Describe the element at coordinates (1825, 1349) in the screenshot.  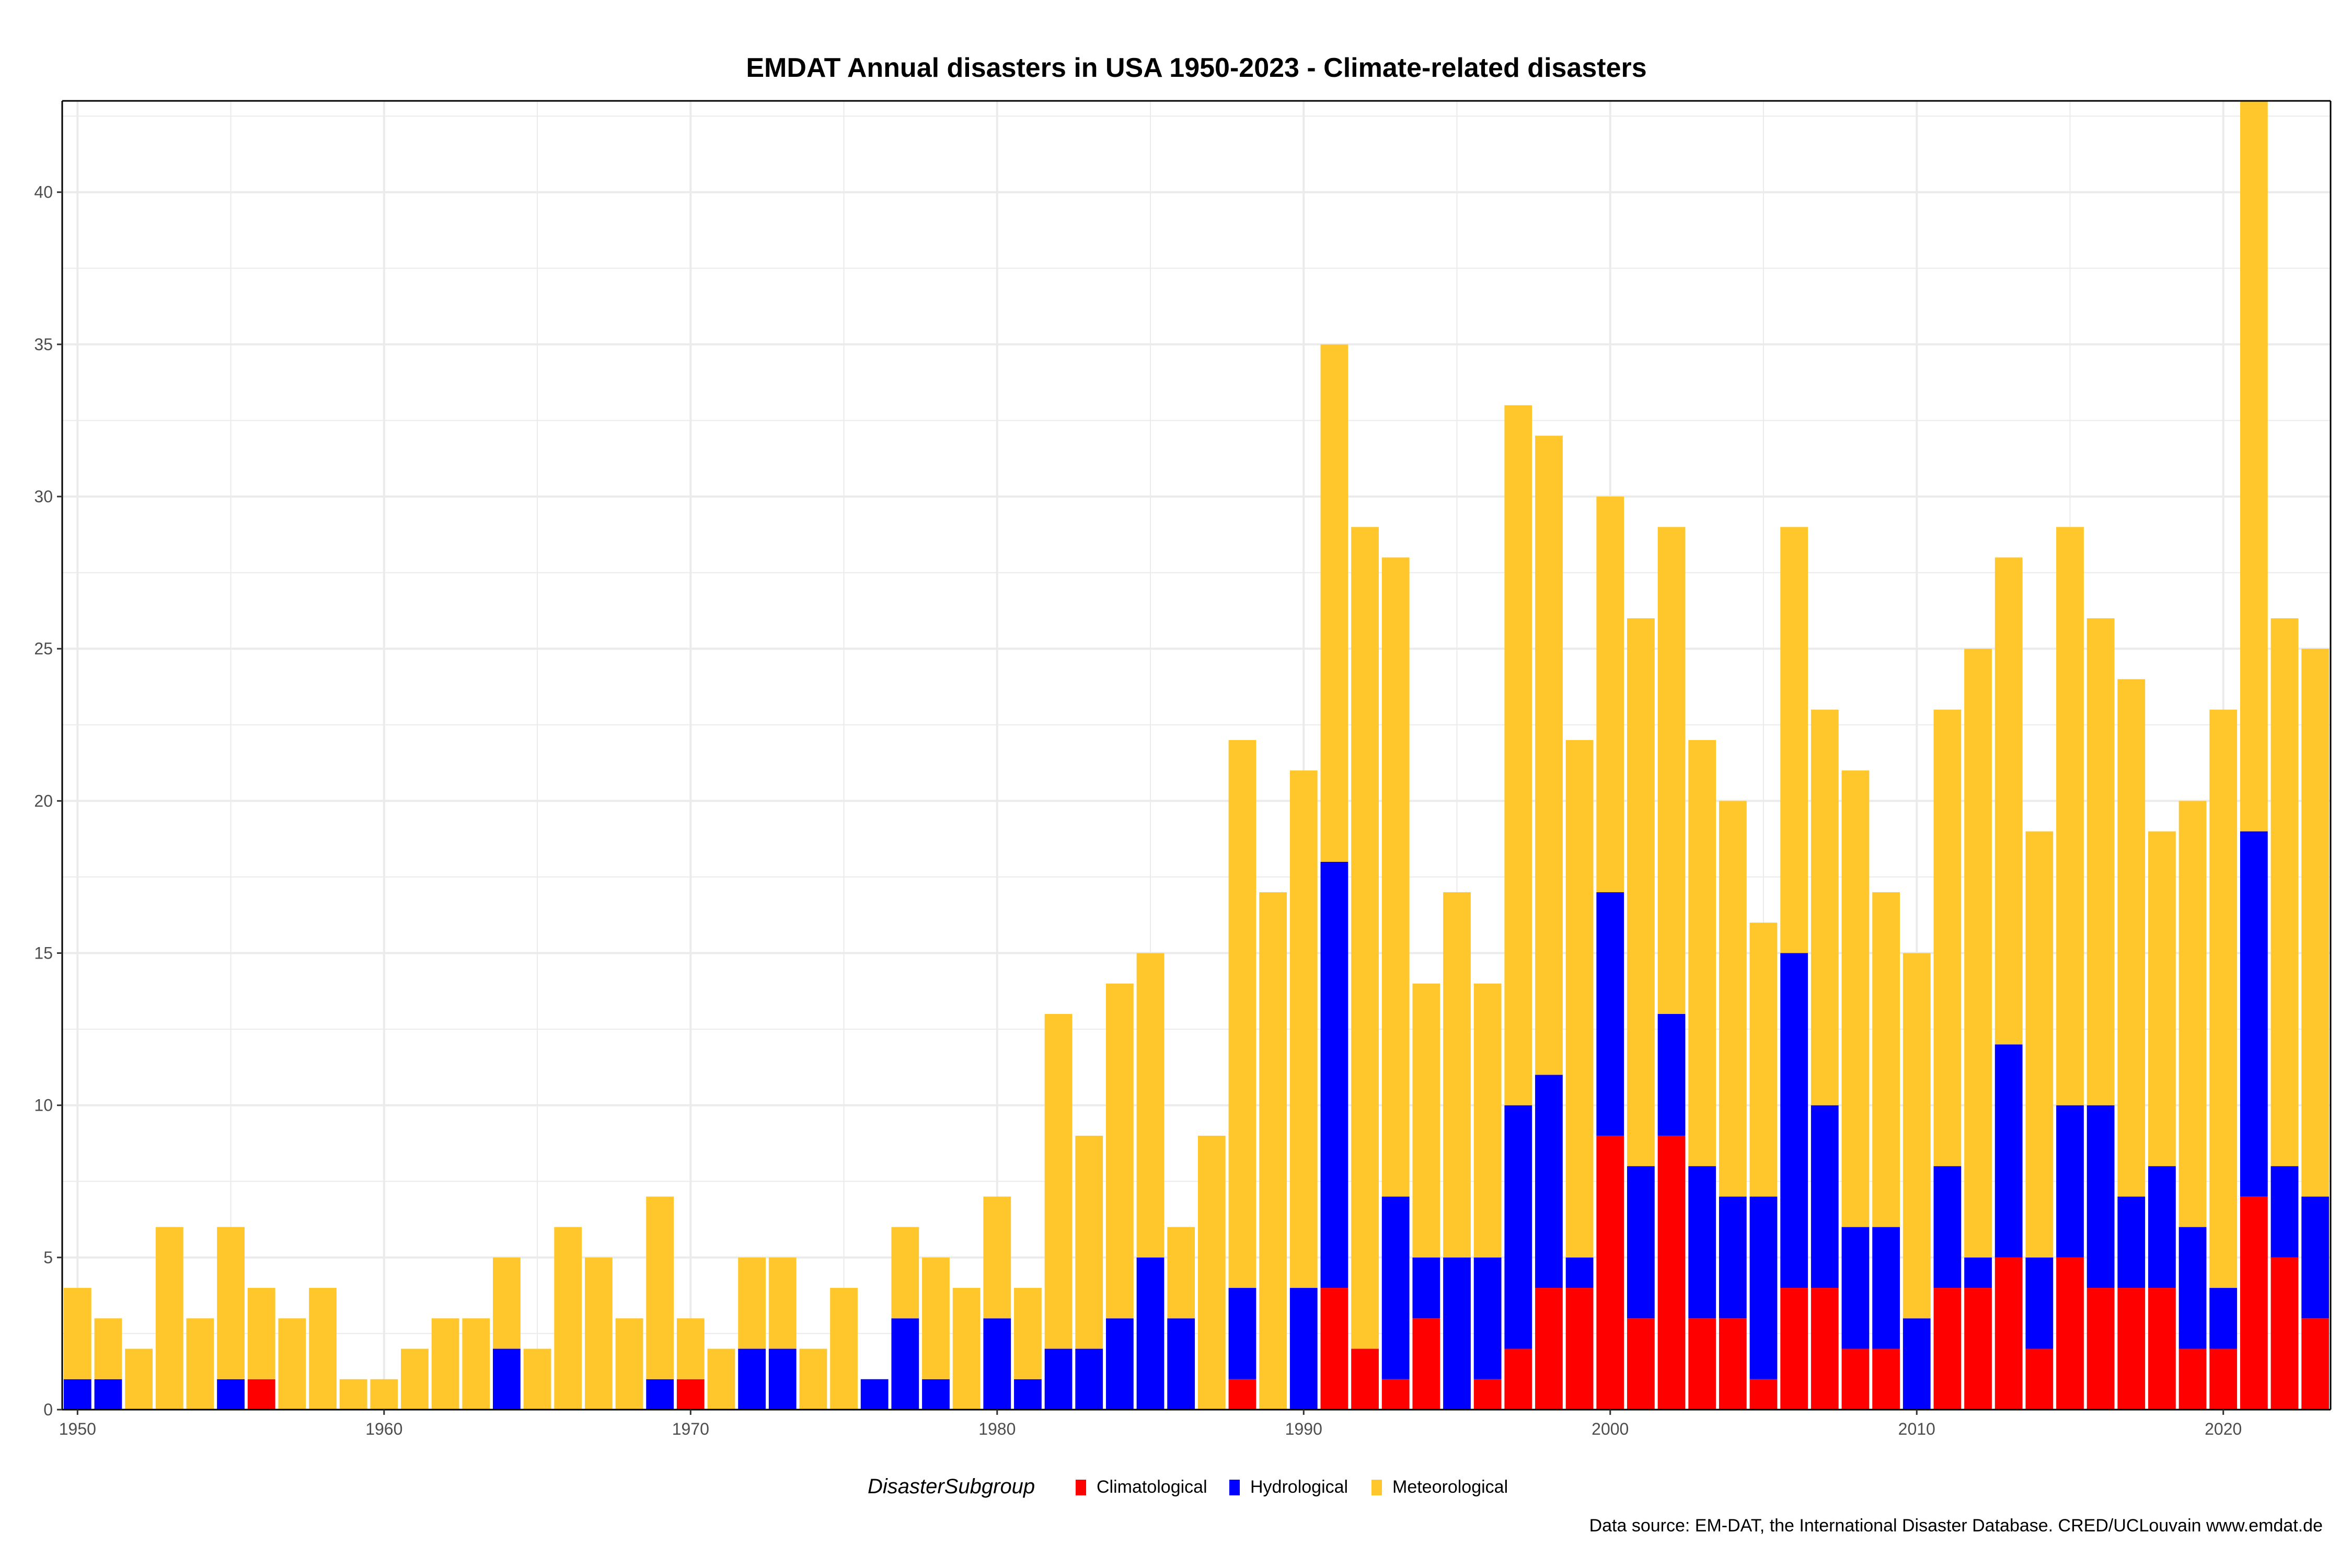
I see `bar-climatological-2007` at that location.